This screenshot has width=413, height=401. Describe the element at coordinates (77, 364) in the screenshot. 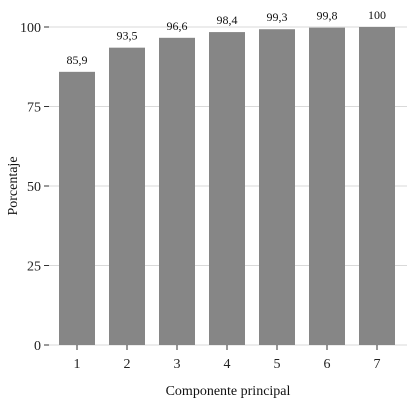

I see `x-tick-label: 1` at that location.